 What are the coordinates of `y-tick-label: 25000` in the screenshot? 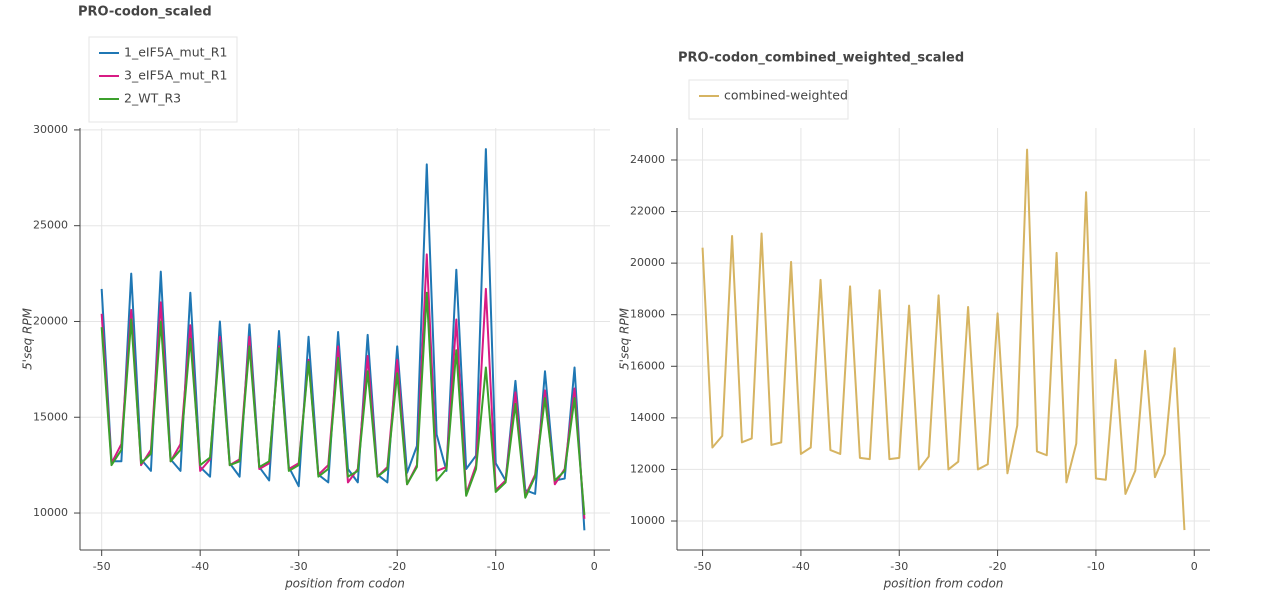 It's located at (50, 225).